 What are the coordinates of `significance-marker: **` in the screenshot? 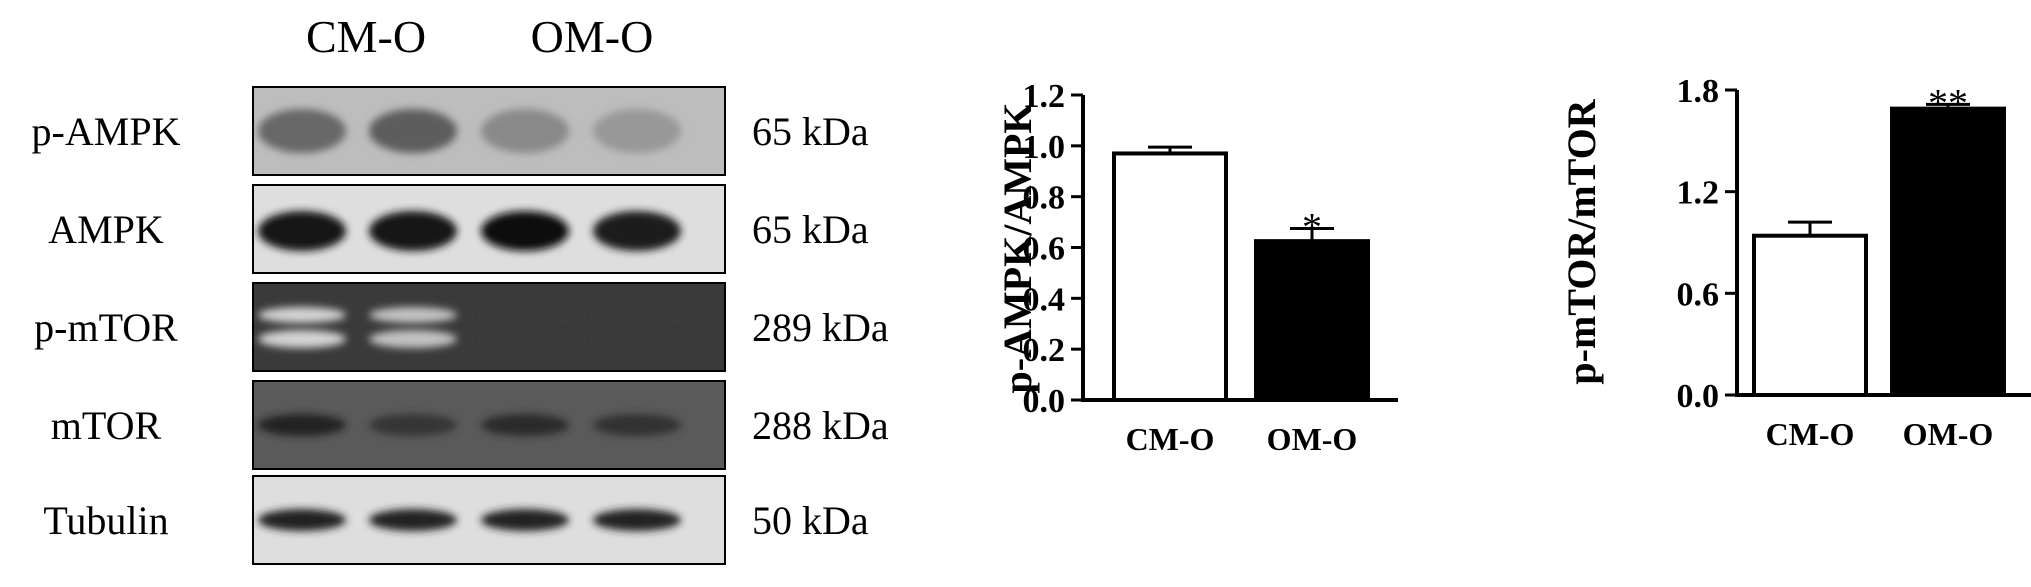 It's located at (1948, 102).